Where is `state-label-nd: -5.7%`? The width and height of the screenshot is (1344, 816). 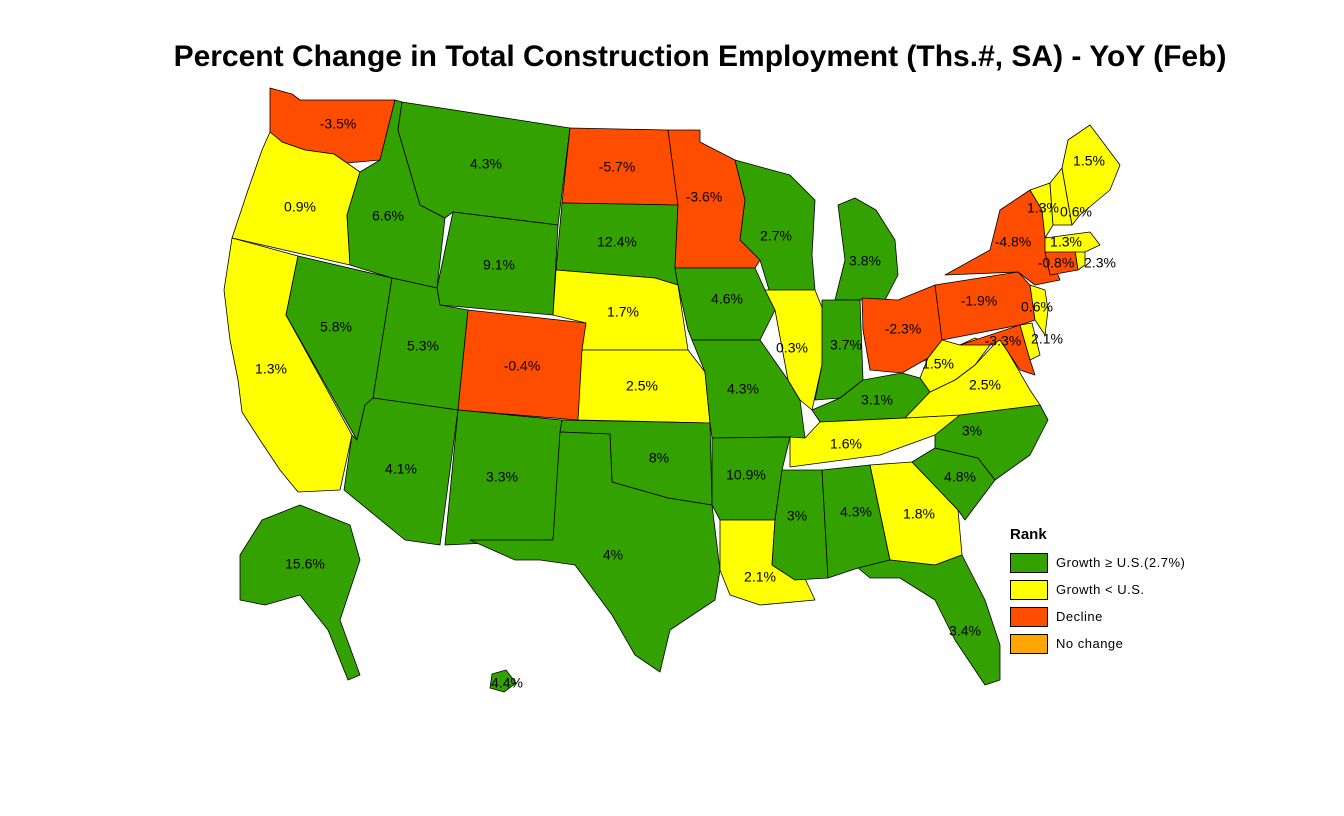 state-label-nd: -5.7% is located at coordinates (617, 167).